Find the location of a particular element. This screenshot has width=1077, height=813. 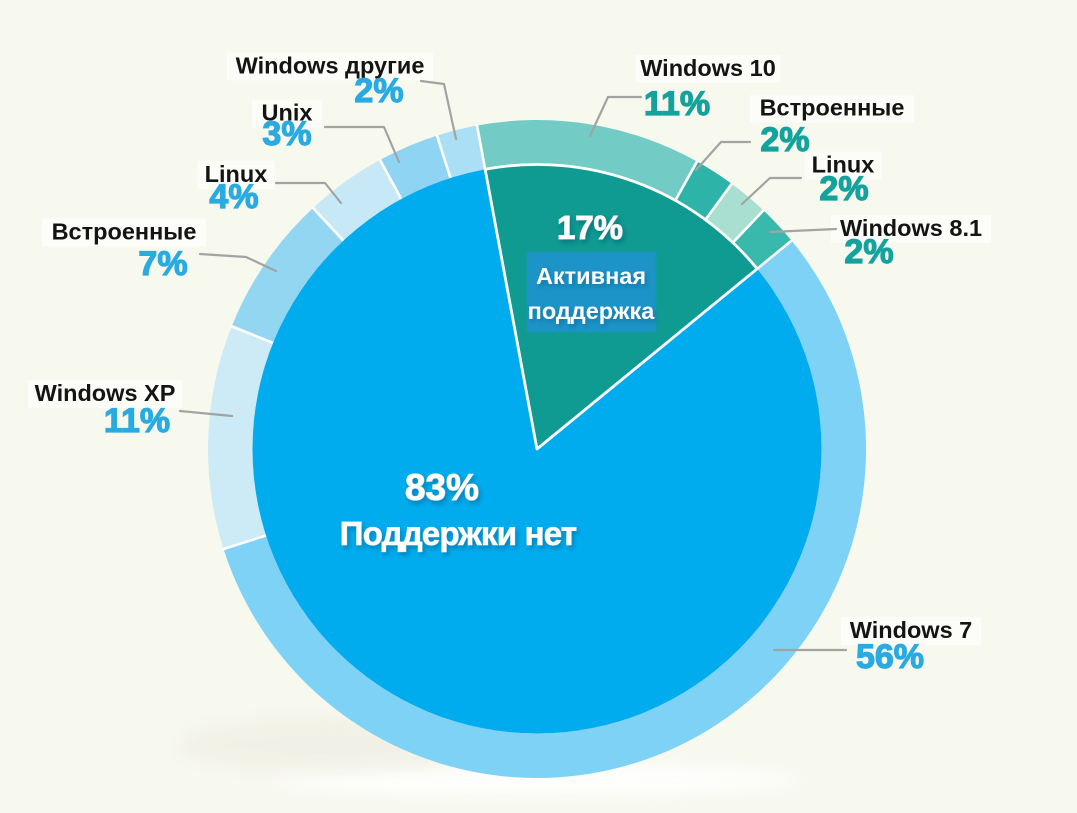

svg-text: Unix is located at coordinates (287, 113).